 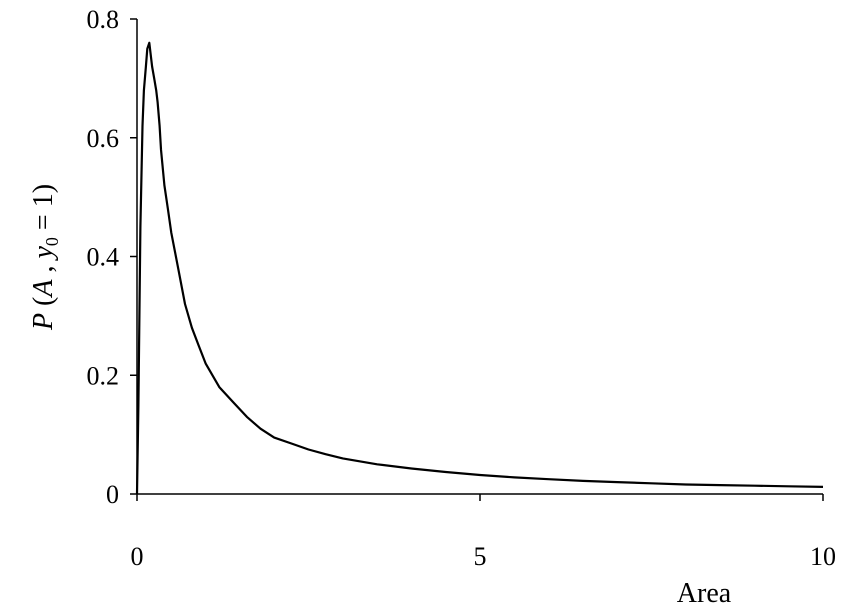 I want to click on x-tick-label: 10, so click(x=823, y=556).